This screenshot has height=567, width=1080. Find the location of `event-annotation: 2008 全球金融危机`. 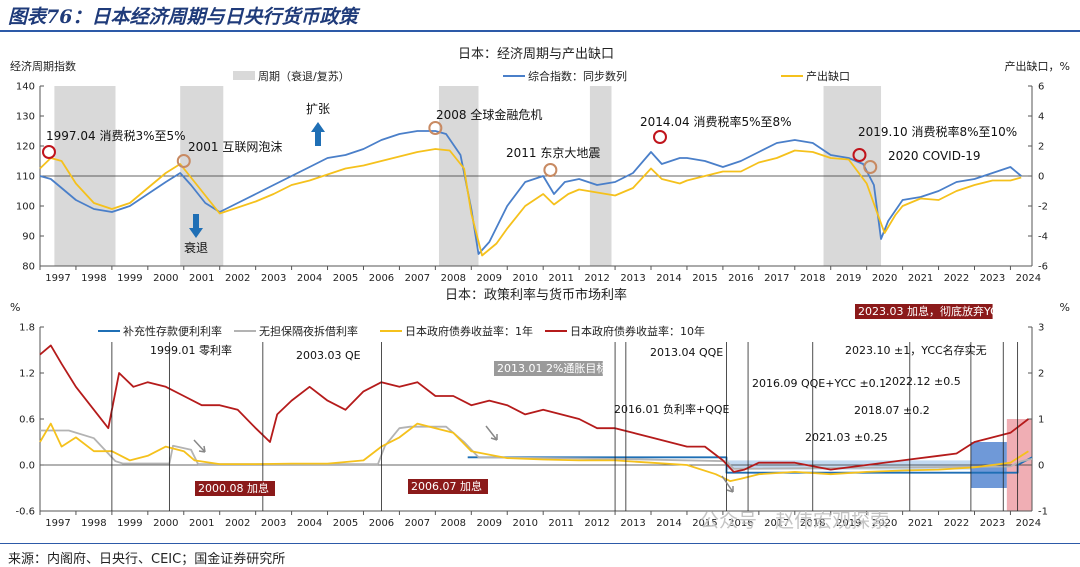

event-annotation: 2008 全球金融危机 is located at coordinates (489, 114).